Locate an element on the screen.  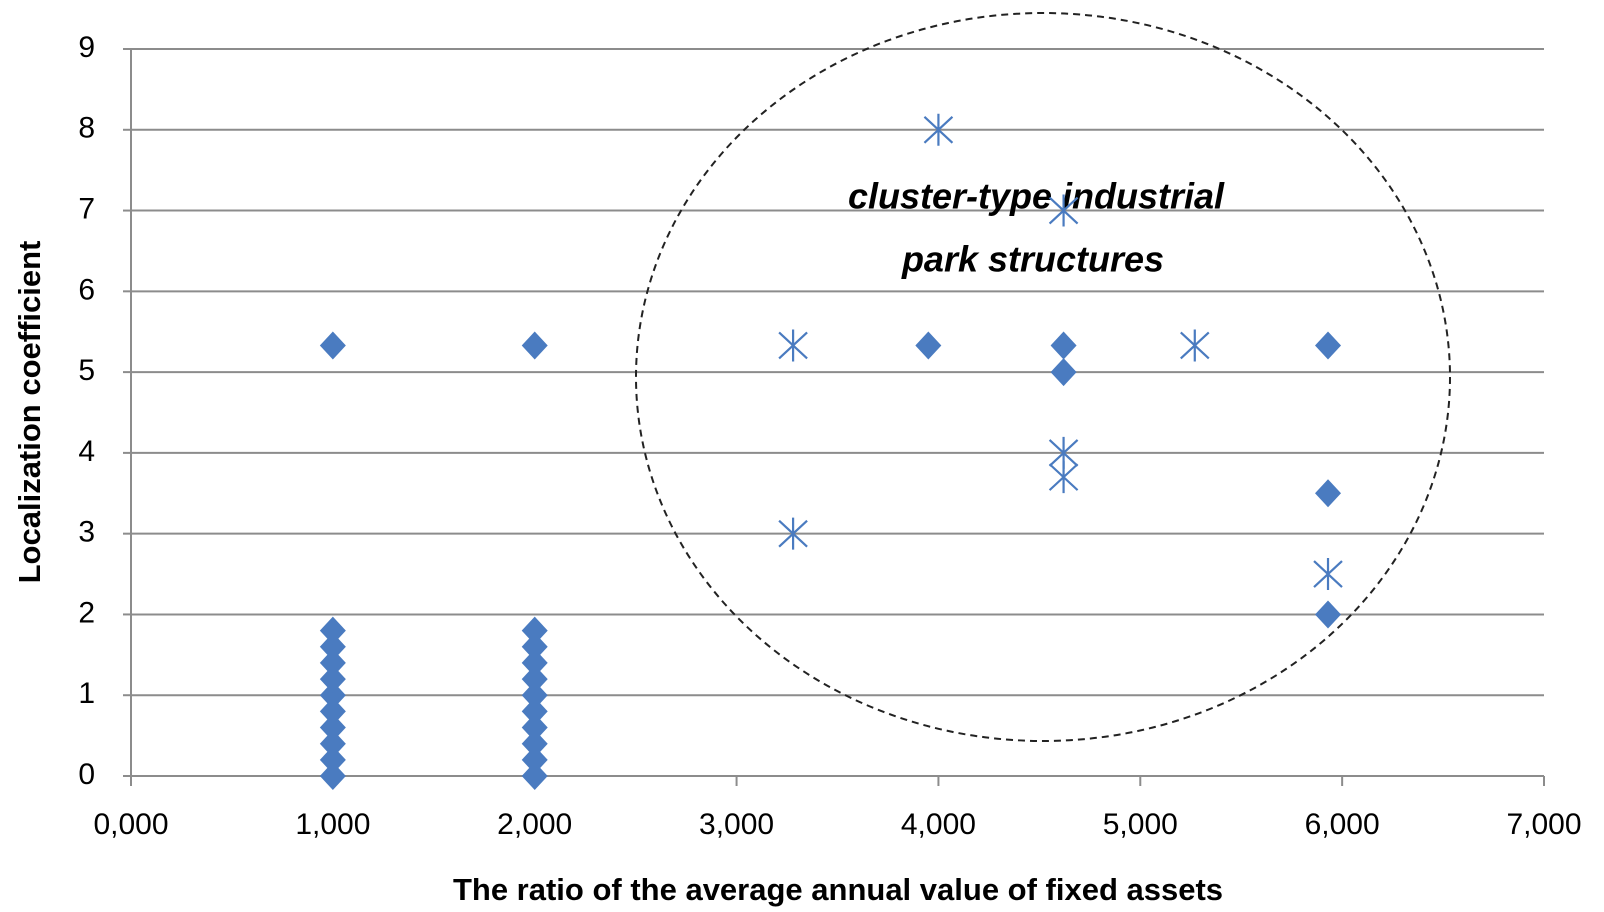
x-tick-label: 1,000 is located at coordinates (332, 824).